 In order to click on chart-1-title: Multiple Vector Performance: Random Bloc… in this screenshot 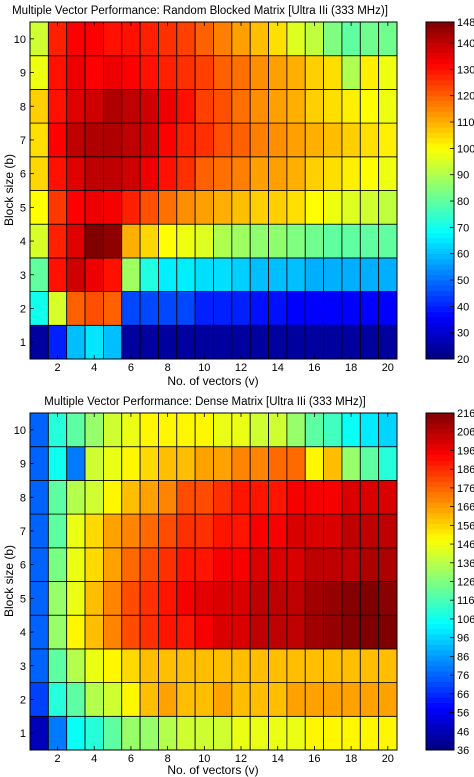, I will do `click(200, 11)`.